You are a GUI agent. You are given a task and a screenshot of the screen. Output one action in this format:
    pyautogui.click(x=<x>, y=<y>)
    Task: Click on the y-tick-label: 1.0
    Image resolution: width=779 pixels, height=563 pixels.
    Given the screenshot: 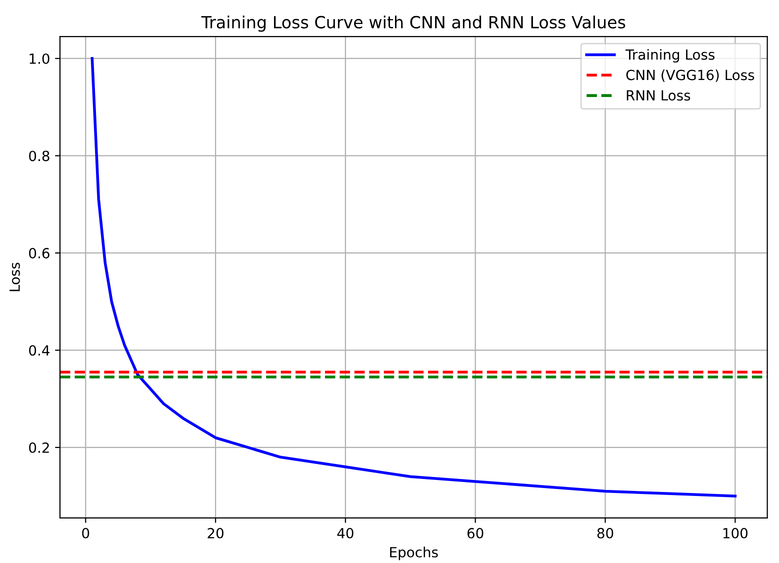 What is the action you would take?
    pyautogui.click(x=40, y=58)
    